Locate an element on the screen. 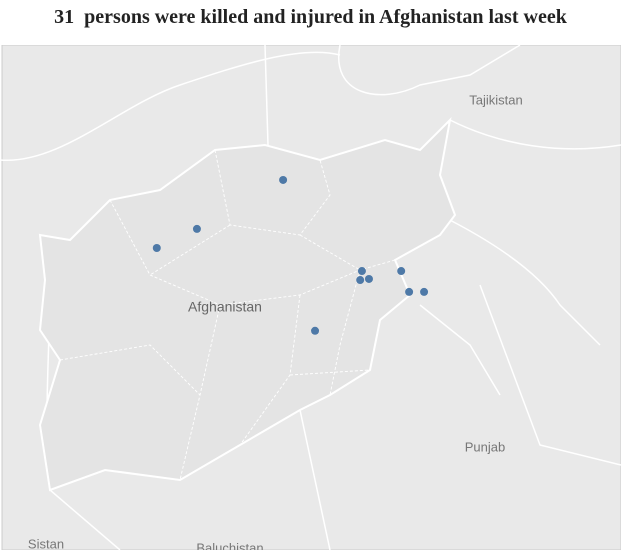  region-label: Tajikistan is located at coordinates (495, 99).